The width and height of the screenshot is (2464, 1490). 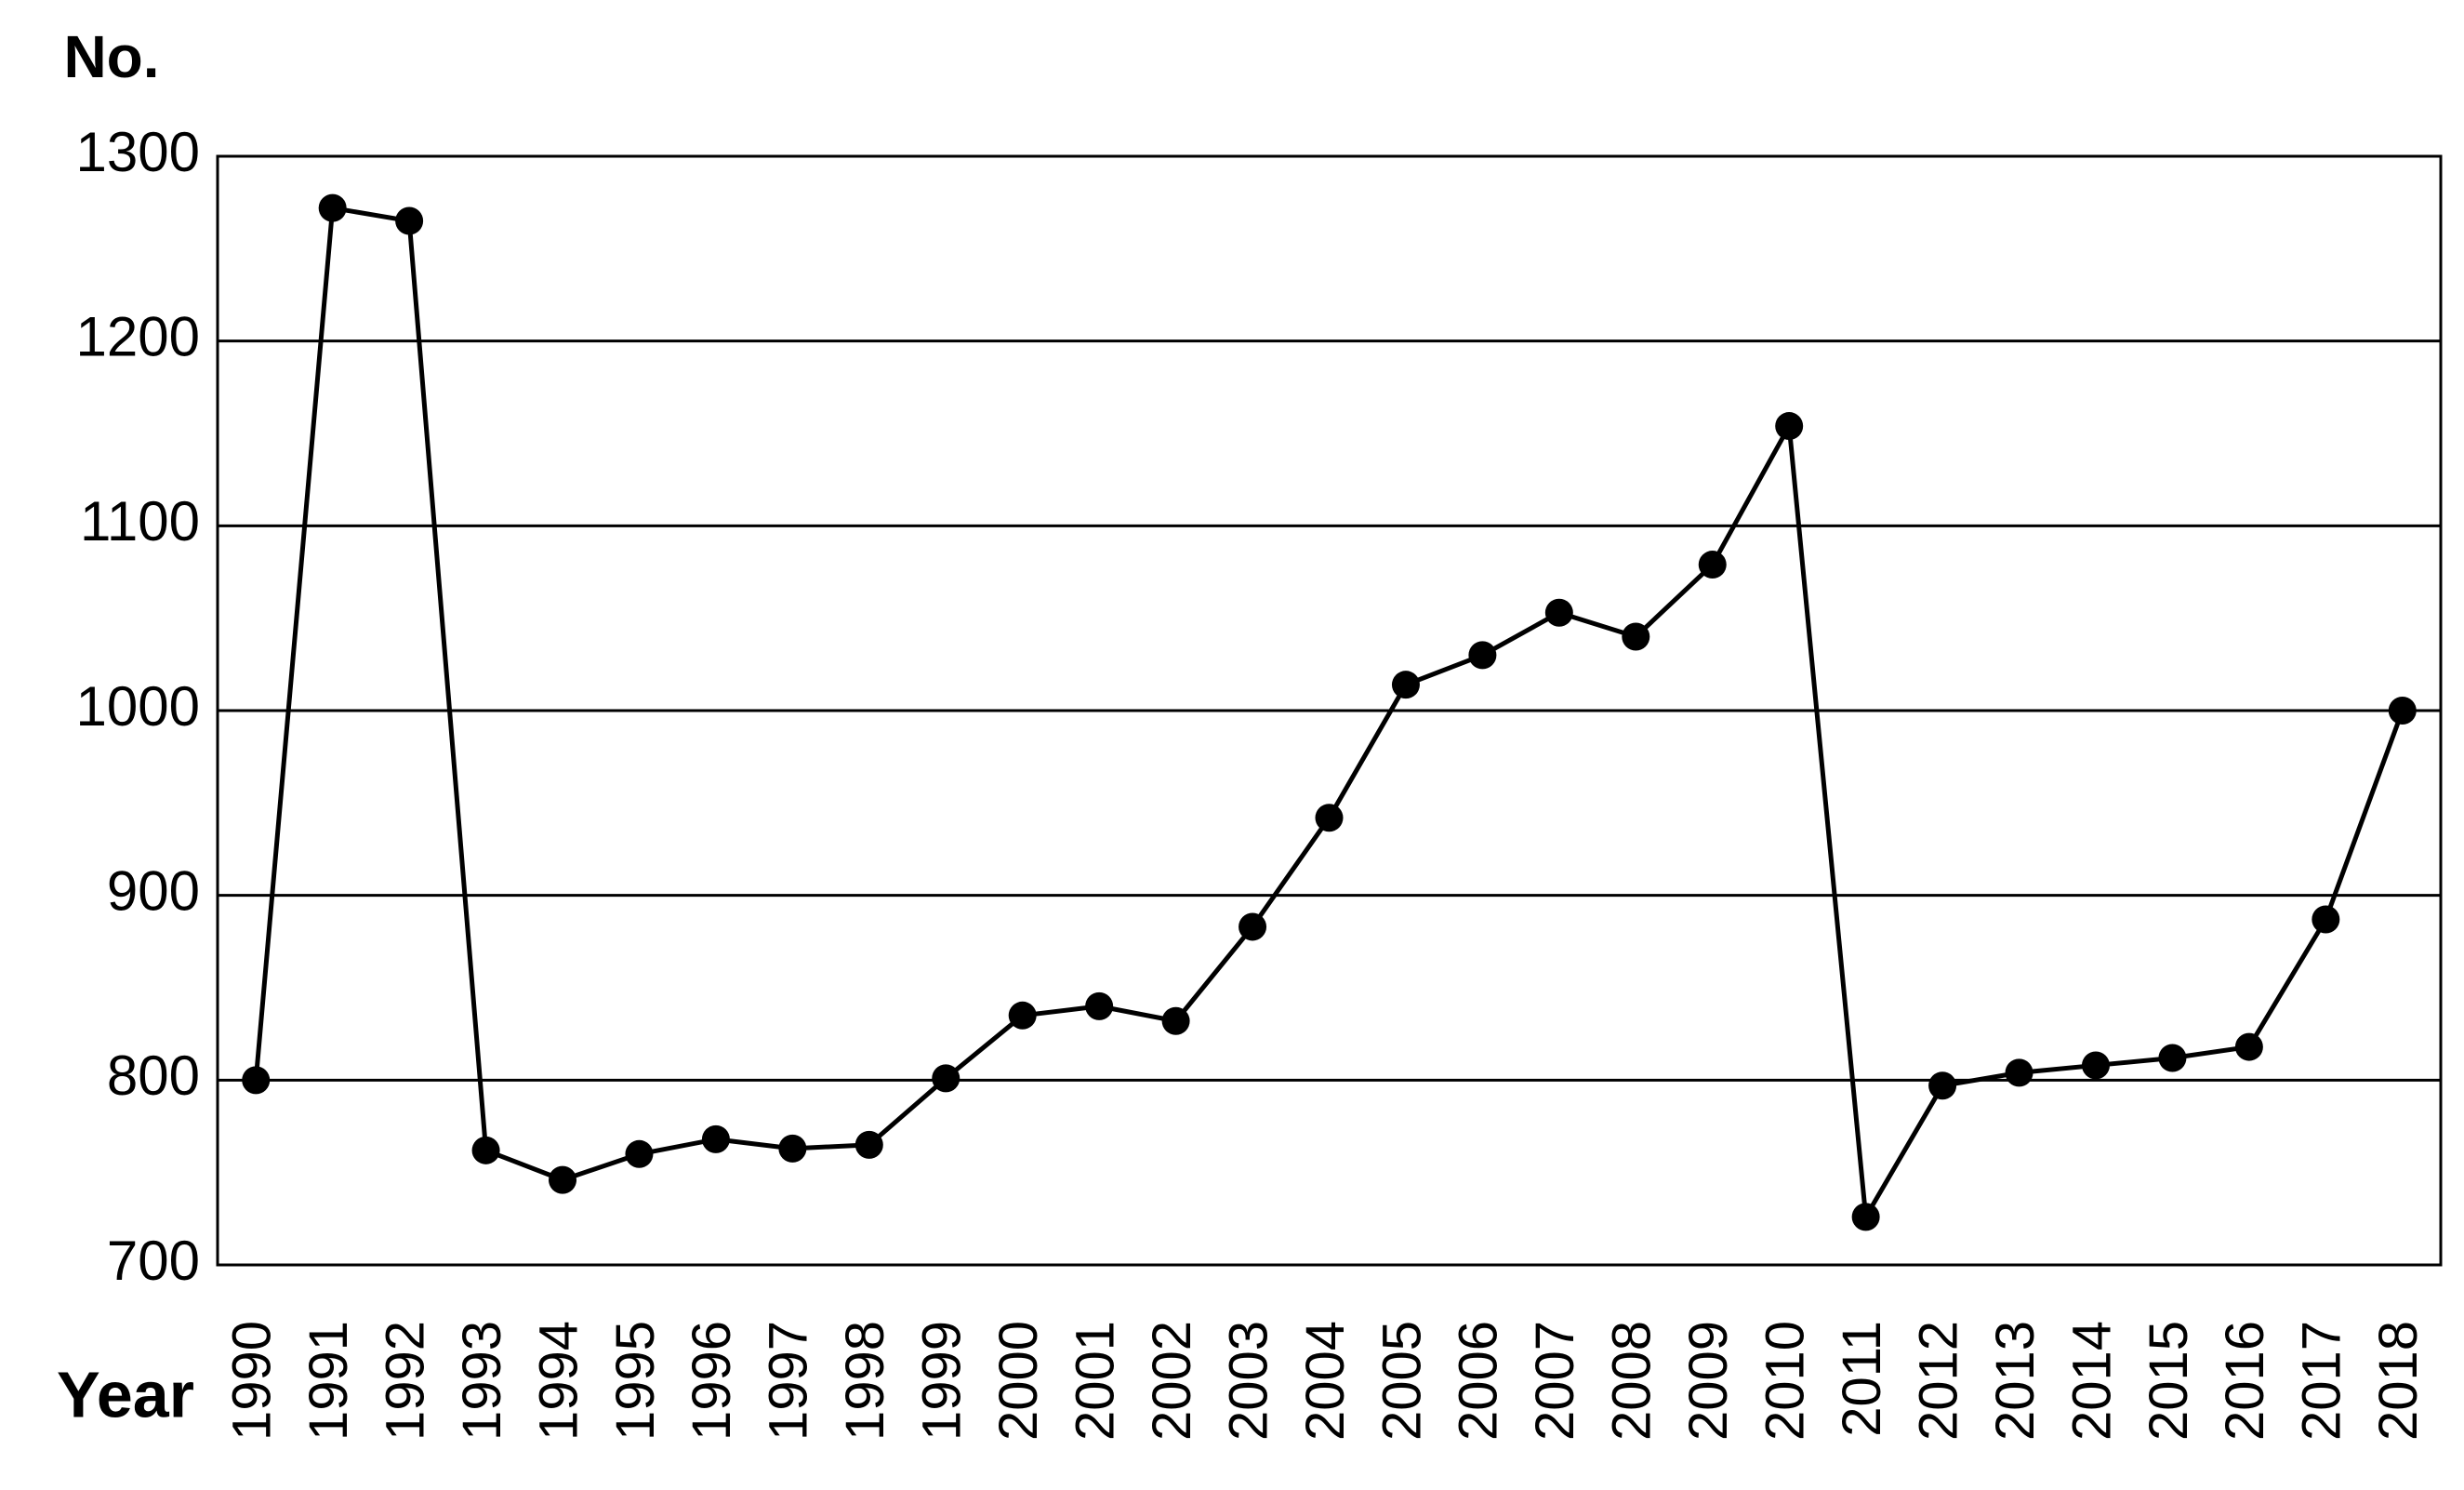 I want to click on x-tick-label: 1993, so click(x=482, y=1381).